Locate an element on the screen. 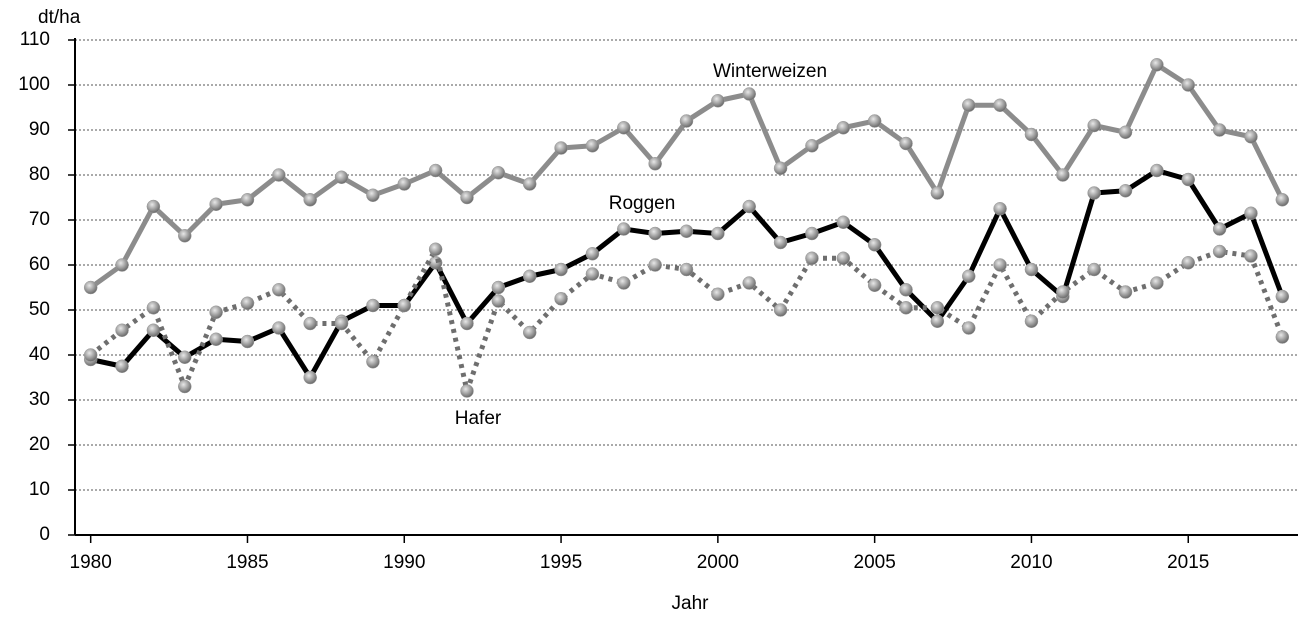 The image size is (1302, 617). x-tick-label: 2000 is located at coordinates (718, 562).